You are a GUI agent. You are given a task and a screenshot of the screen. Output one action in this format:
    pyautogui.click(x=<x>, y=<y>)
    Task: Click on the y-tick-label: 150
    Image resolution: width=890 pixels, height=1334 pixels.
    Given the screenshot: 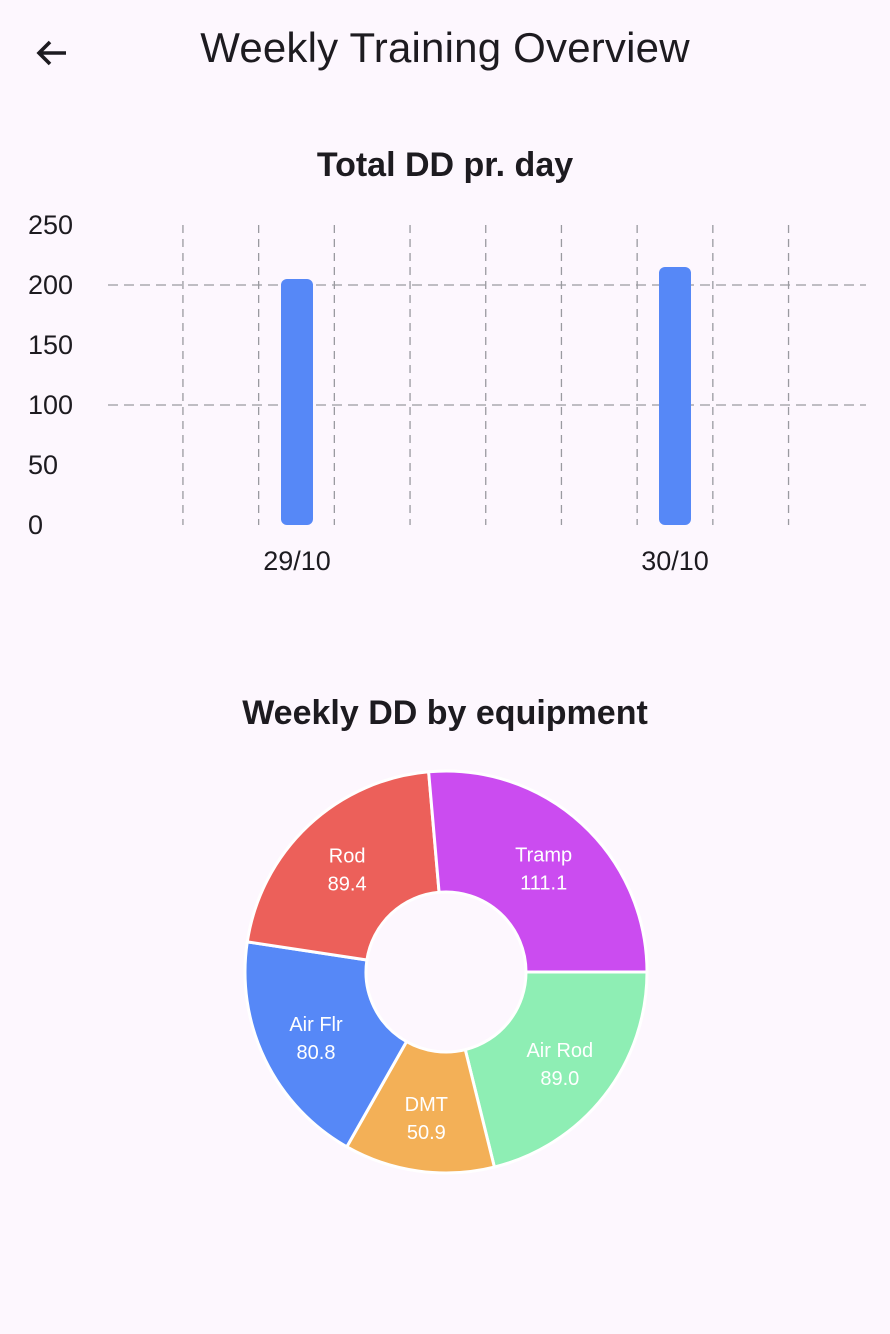 What is the action you would take?
    pyautogui.click(x=50, y=345)
    